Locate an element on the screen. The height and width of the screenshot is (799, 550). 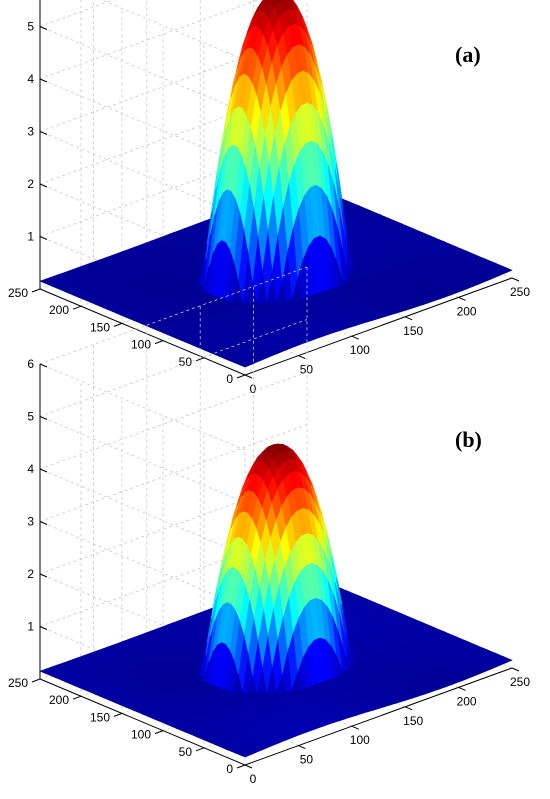
z-tick-label: 6 is located at coordinates (30, 364).